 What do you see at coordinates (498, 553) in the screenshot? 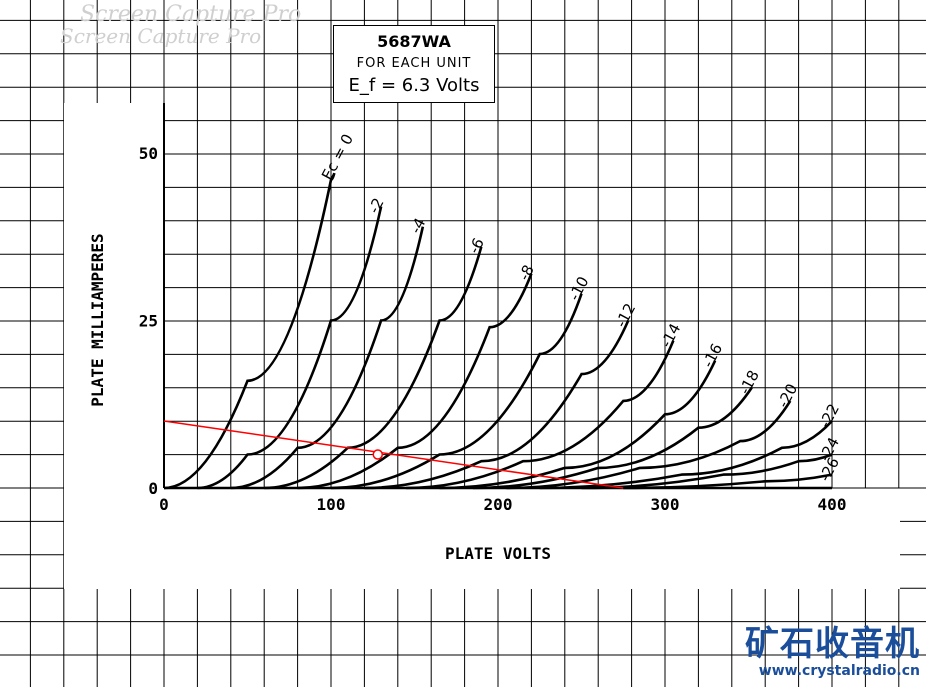
I see `x-axis-label: PLATE VOLTS` at bounding box center [498, 553].